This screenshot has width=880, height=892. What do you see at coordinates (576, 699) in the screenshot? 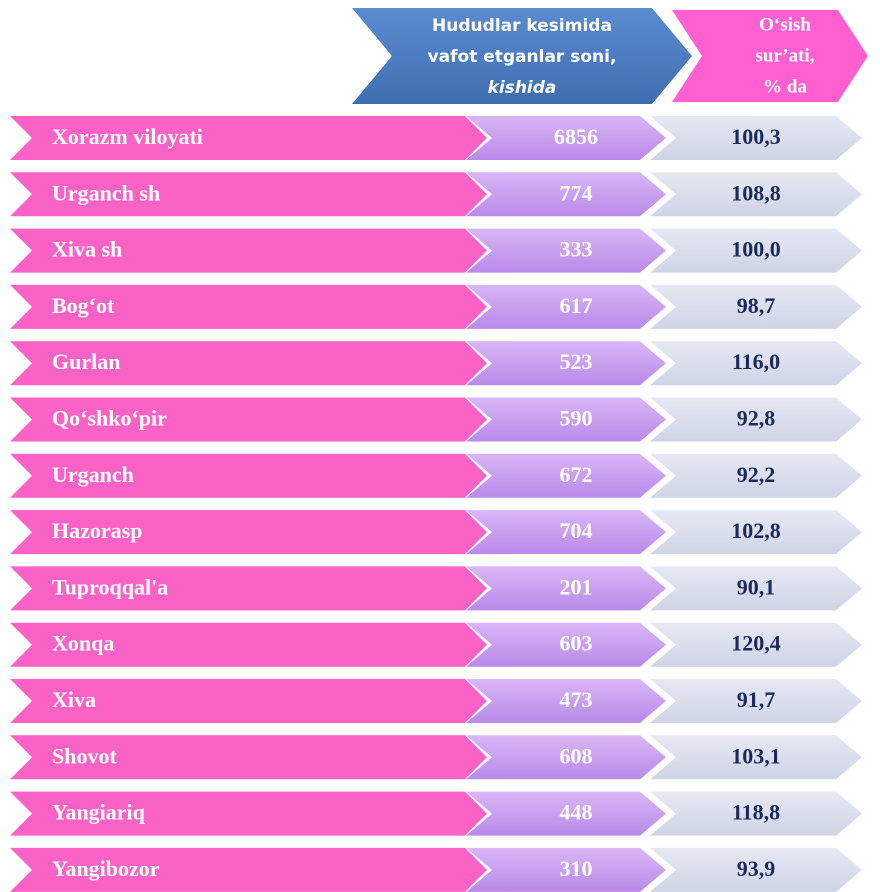
I see `death-count: 473` at bounding box center [576, 699].